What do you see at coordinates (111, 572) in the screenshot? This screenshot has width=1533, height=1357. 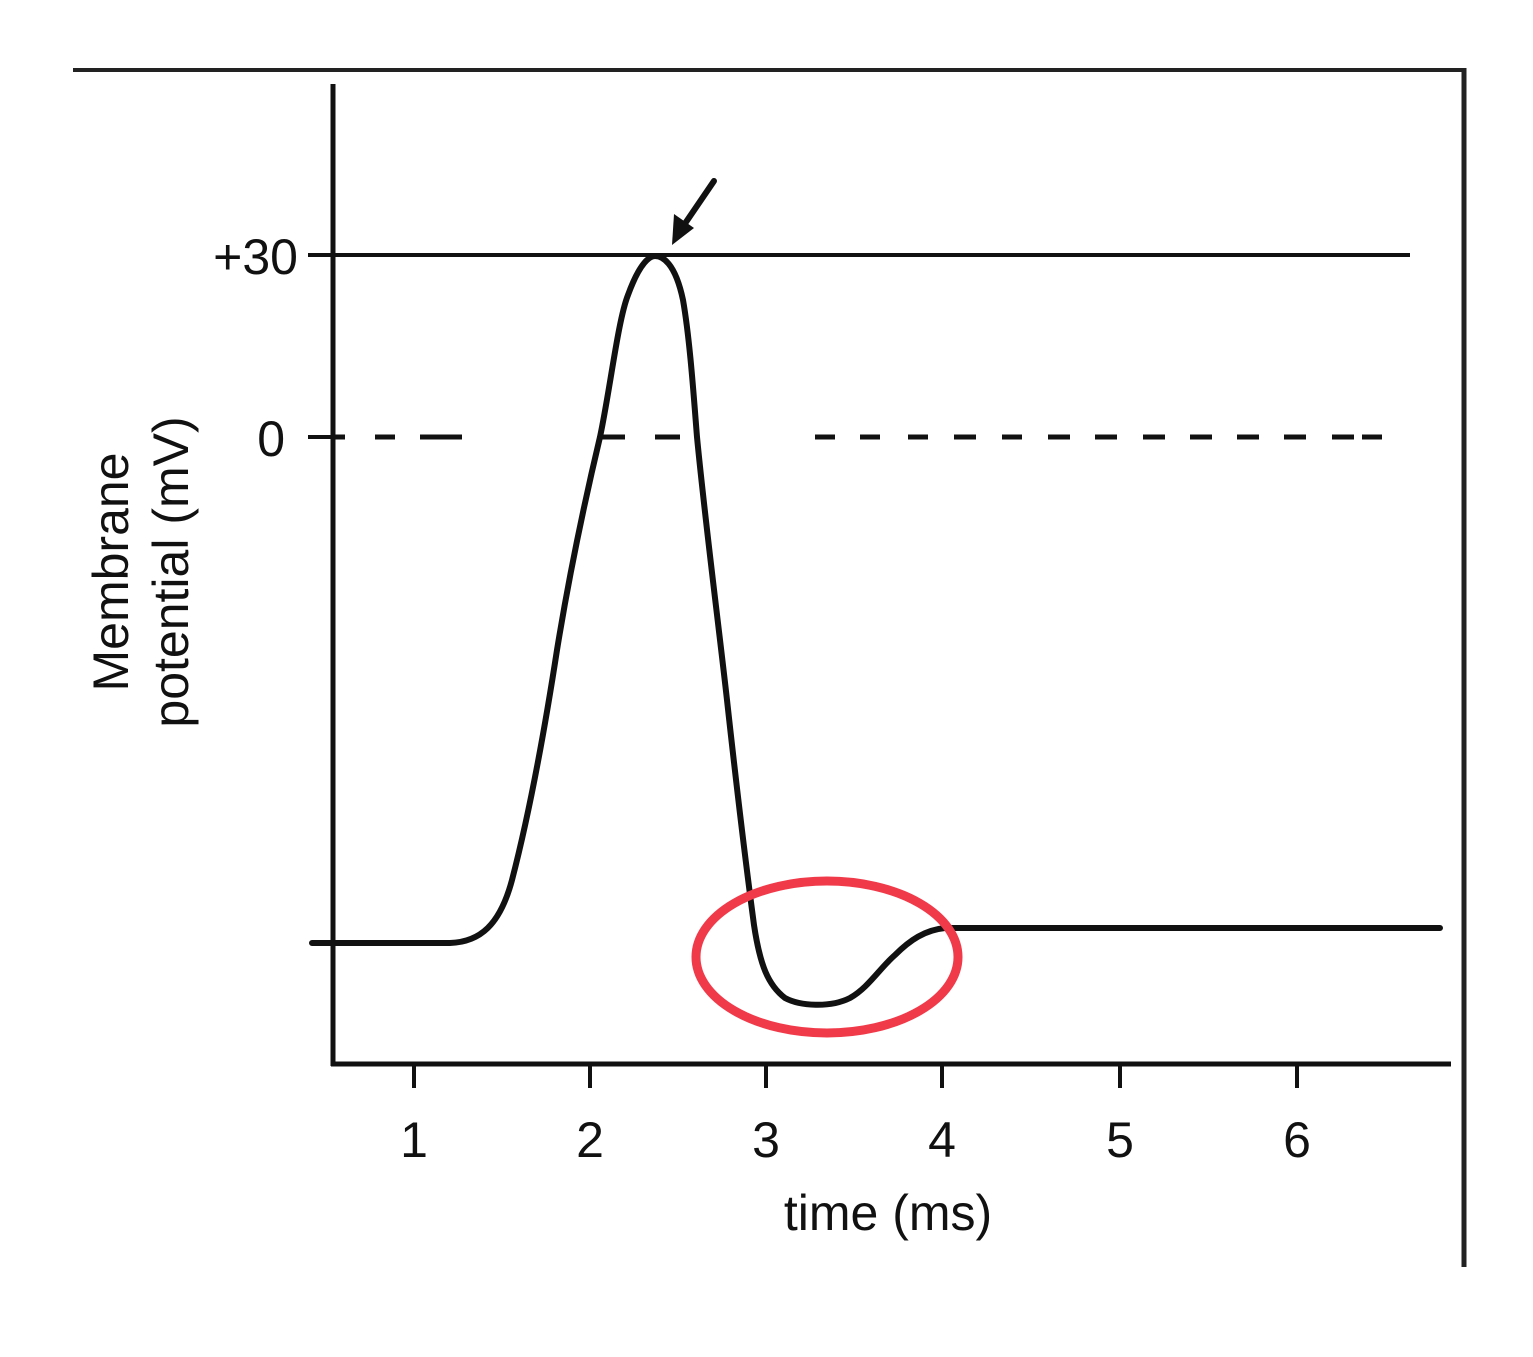 I see `y-axis-title-line1: Membrane` at bounding box center [111, 572].